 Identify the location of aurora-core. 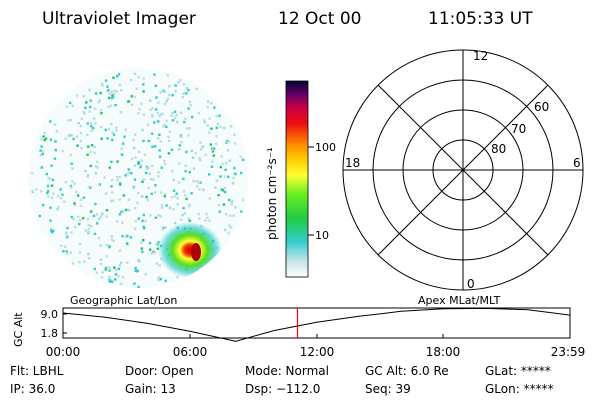
(196, 252).